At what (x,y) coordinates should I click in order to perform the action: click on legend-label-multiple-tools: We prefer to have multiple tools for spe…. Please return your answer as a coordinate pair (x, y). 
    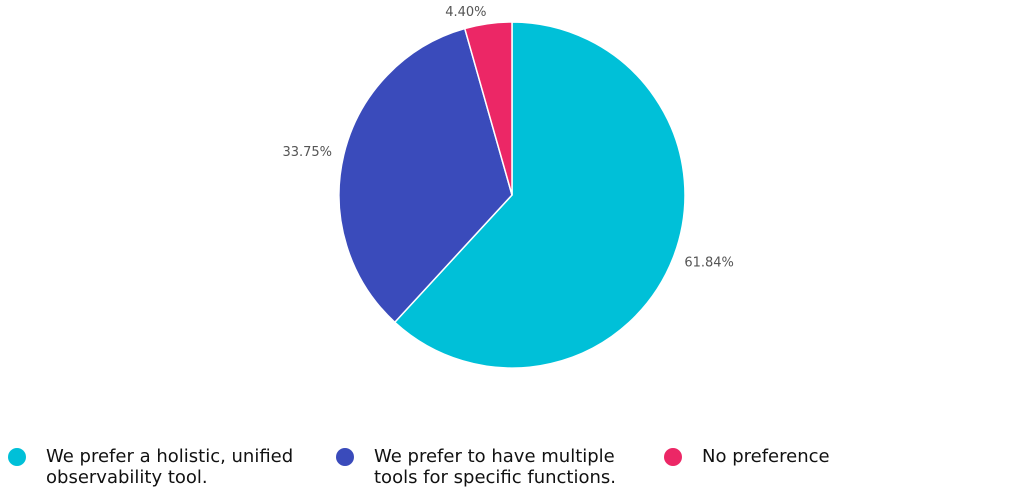
    Looking at the image, I should click on (495, 467).